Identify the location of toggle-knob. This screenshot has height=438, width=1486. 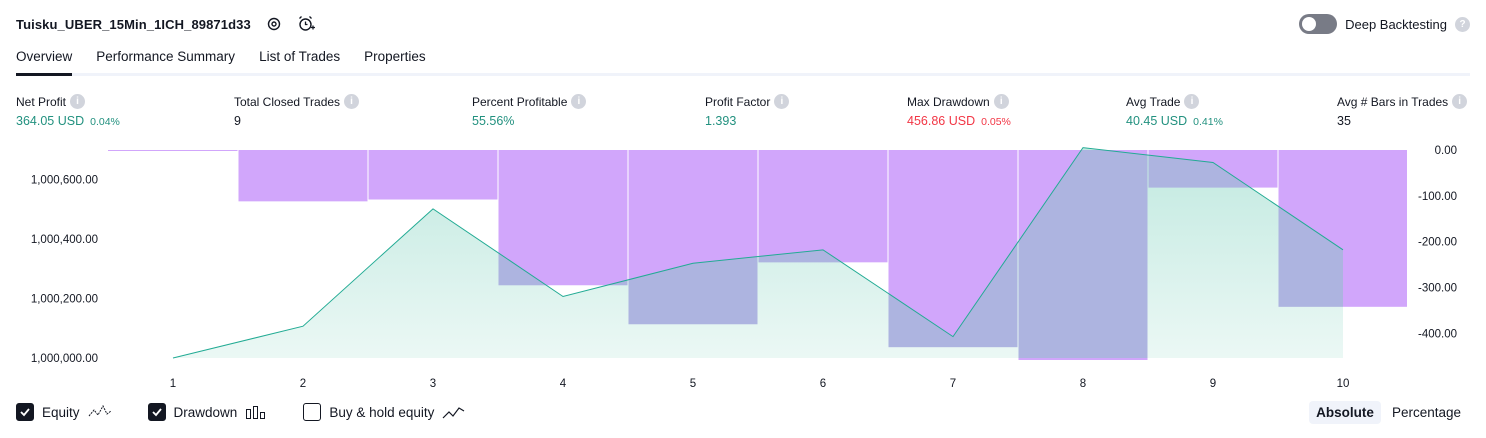
(1309, 24).